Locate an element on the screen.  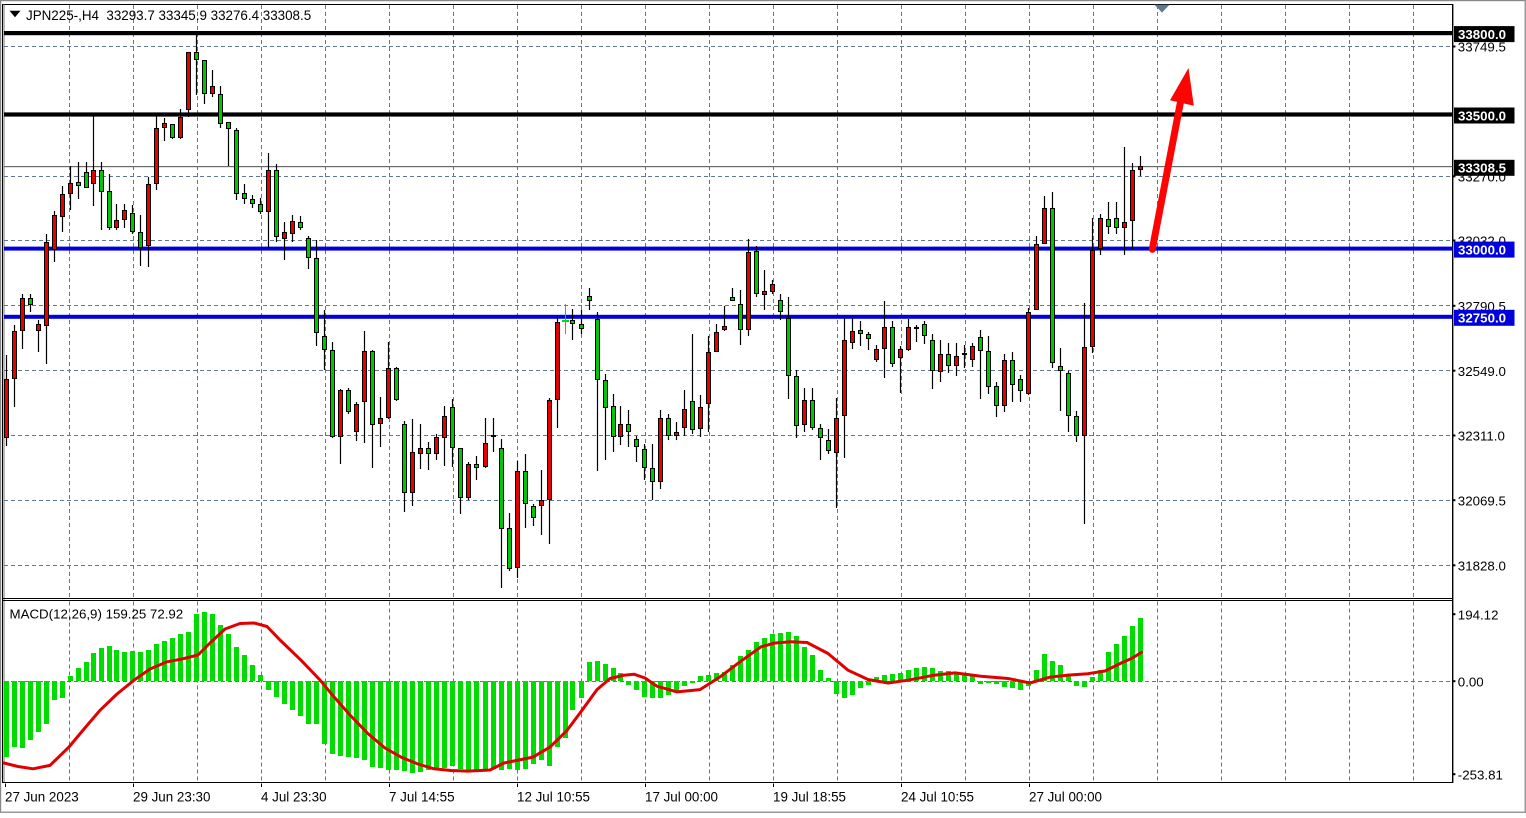
svg-text: 32750.0 is located at coordinates (1482, 318).